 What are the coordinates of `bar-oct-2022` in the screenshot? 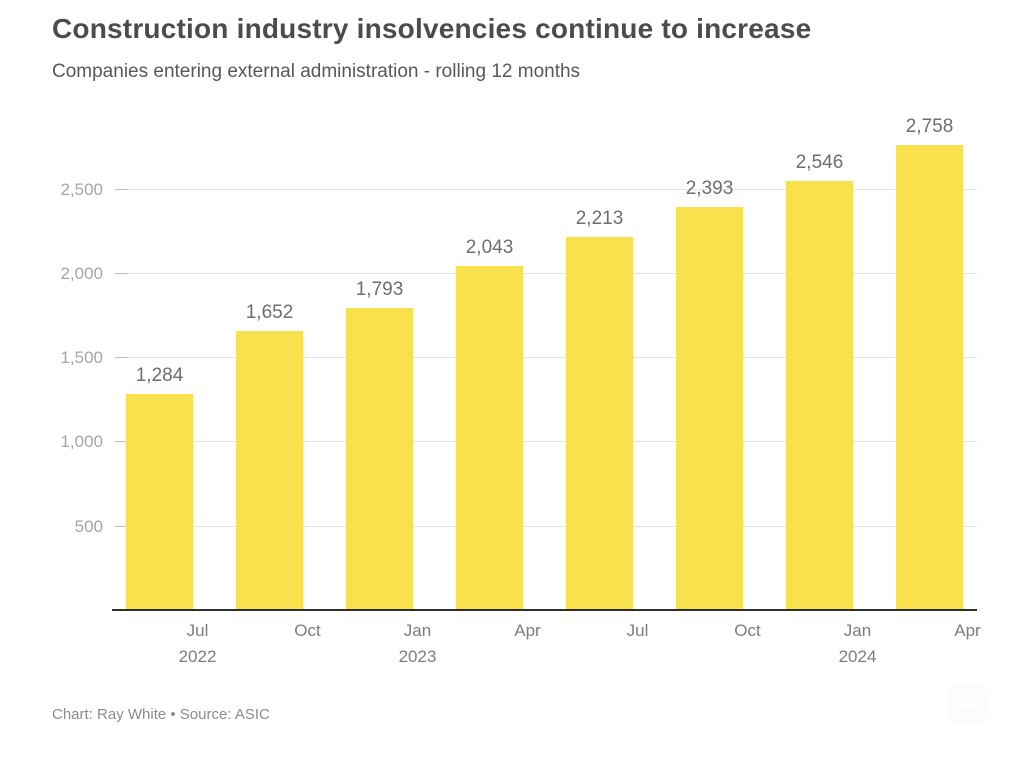 It's located at (269, 470).